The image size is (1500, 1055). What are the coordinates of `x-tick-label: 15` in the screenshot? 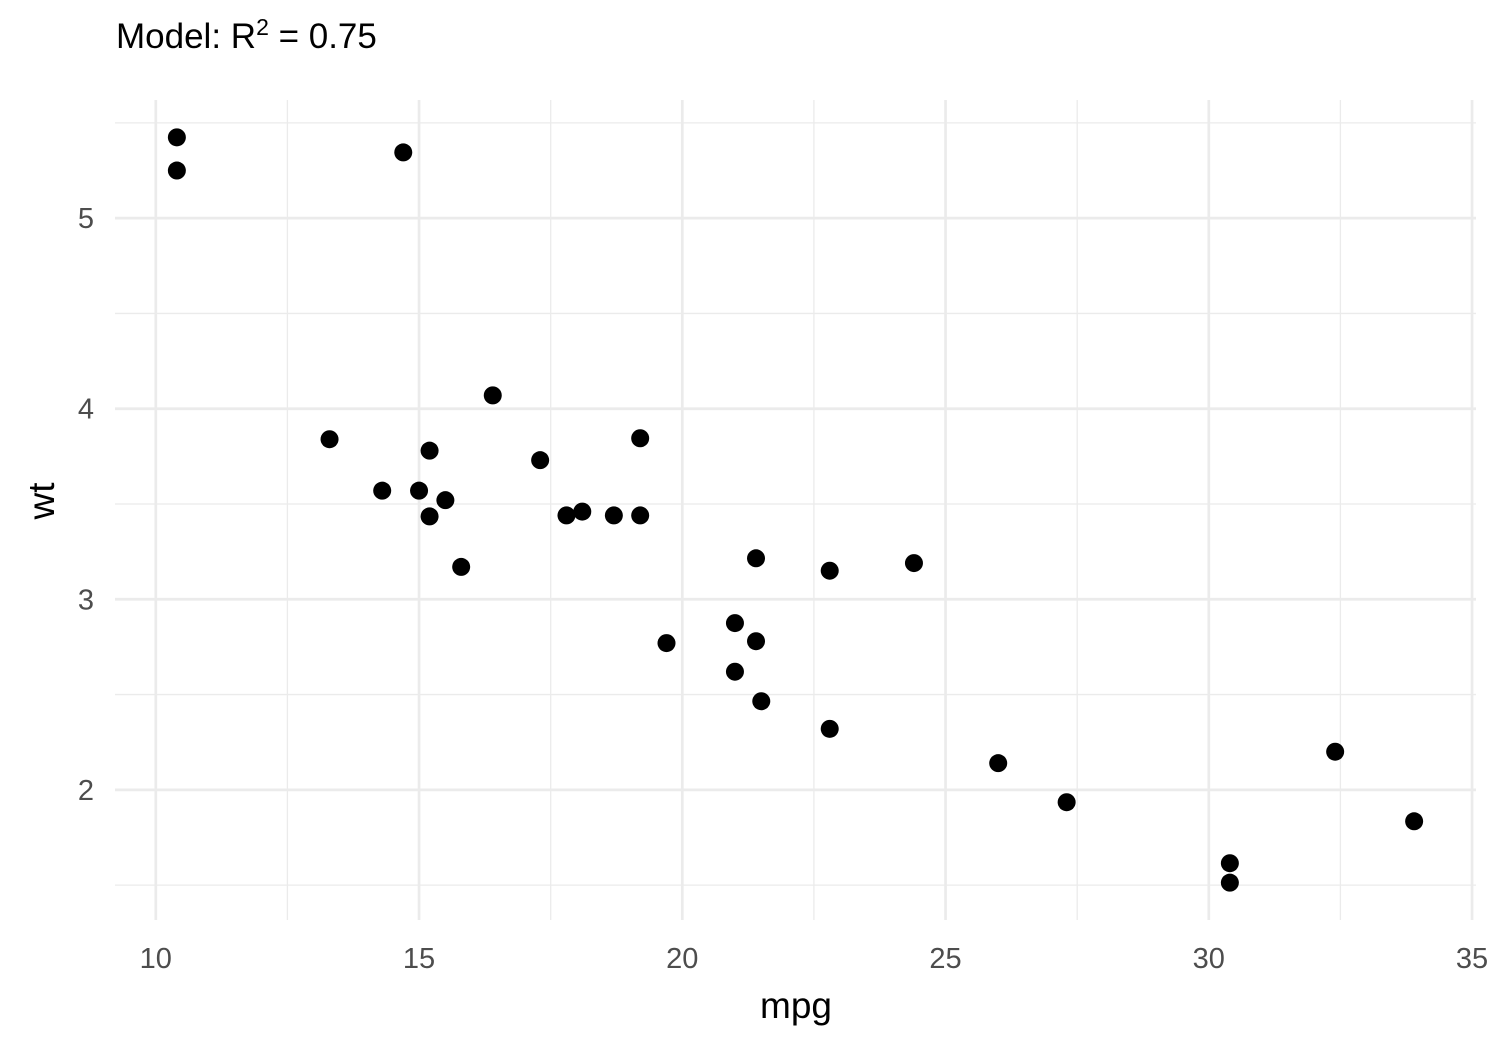 It's located at (419, 959).